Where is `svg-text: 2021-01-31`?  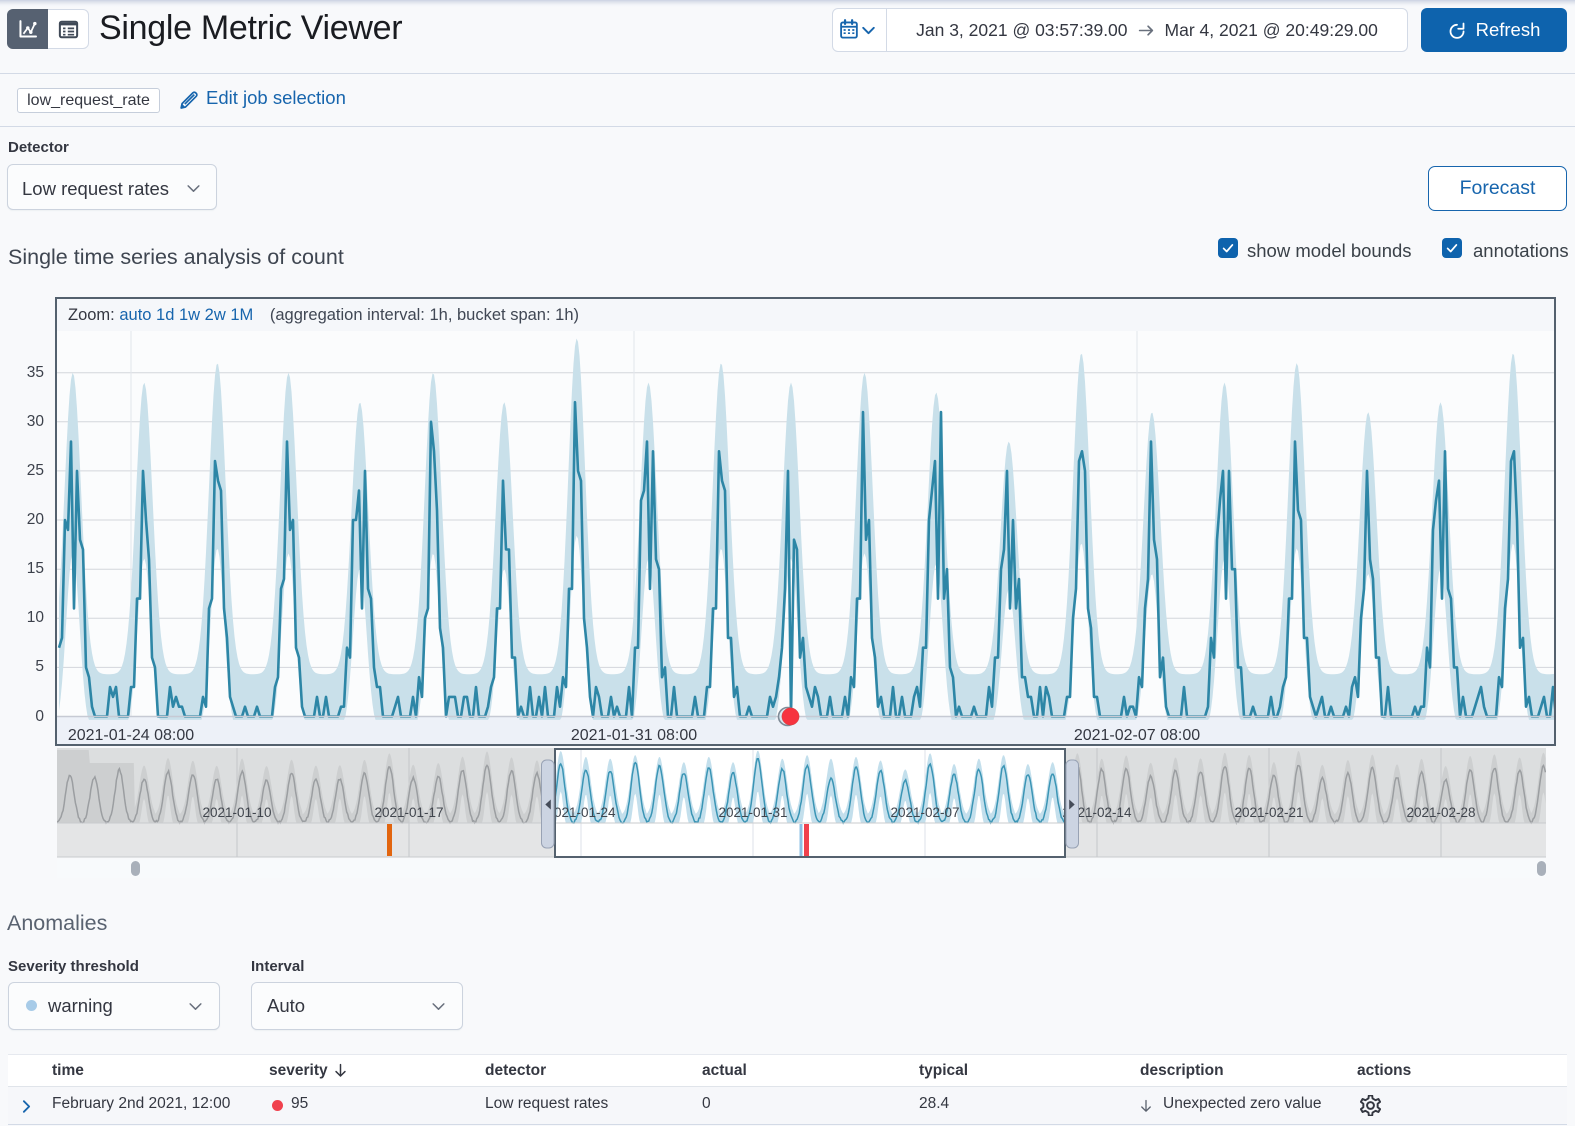
svg-text: 2021-01-31 is located at coordinates (752, 812).